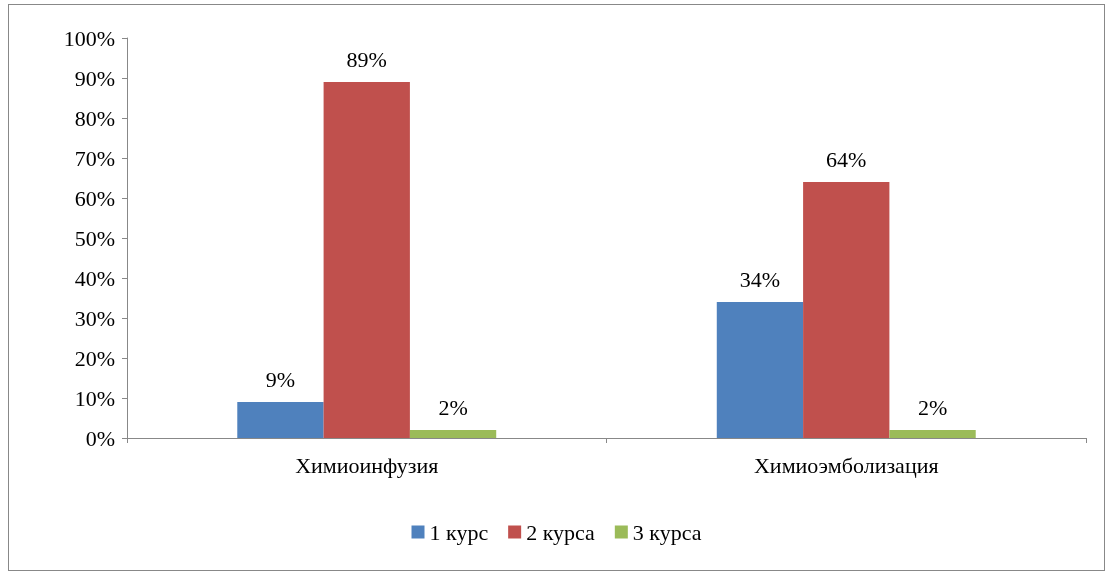 Image resolution: width=1113 pixels, height=575 pixels. What do you see at coordinates (94, 398) in the screenshot?
I see `y-tick-label: 10%` at bounding box center [94, 398].